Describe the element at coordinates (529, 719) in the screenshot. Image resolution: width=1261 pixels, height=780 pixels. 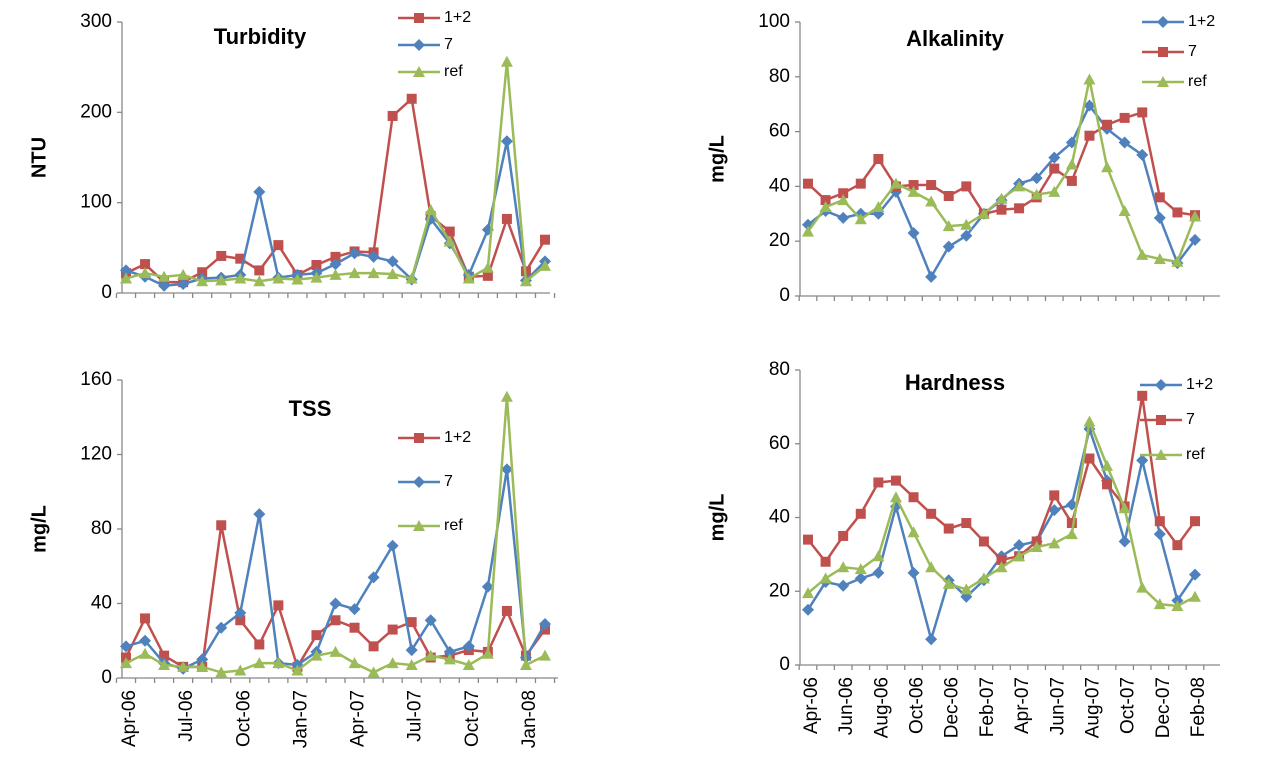
I see `x-tick-label: Jan-08` at that location.